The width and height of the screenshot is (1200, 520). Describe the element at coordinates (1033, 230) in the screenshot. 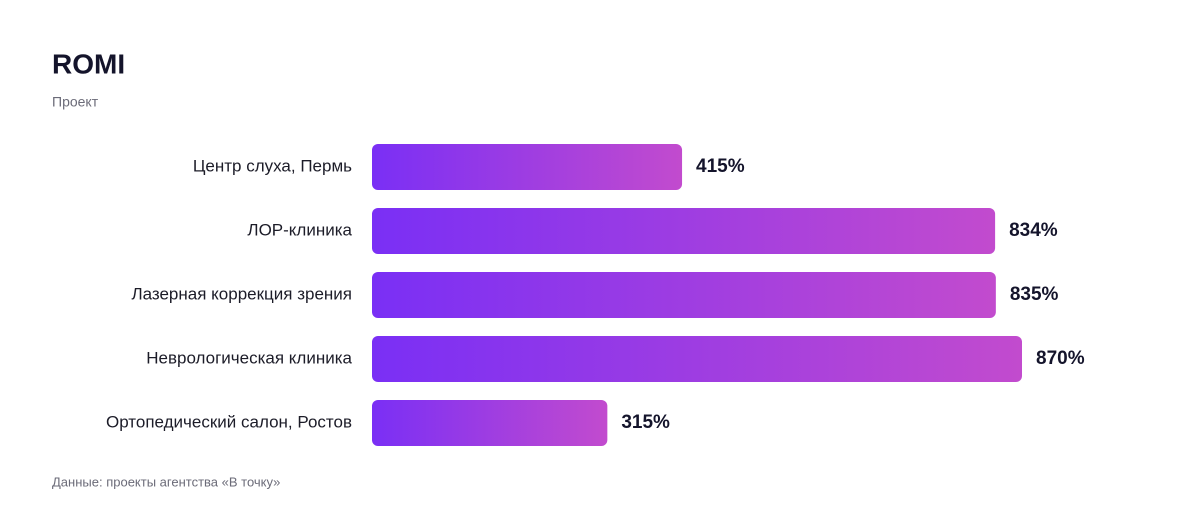

I see `value-label: 834%` at that location.